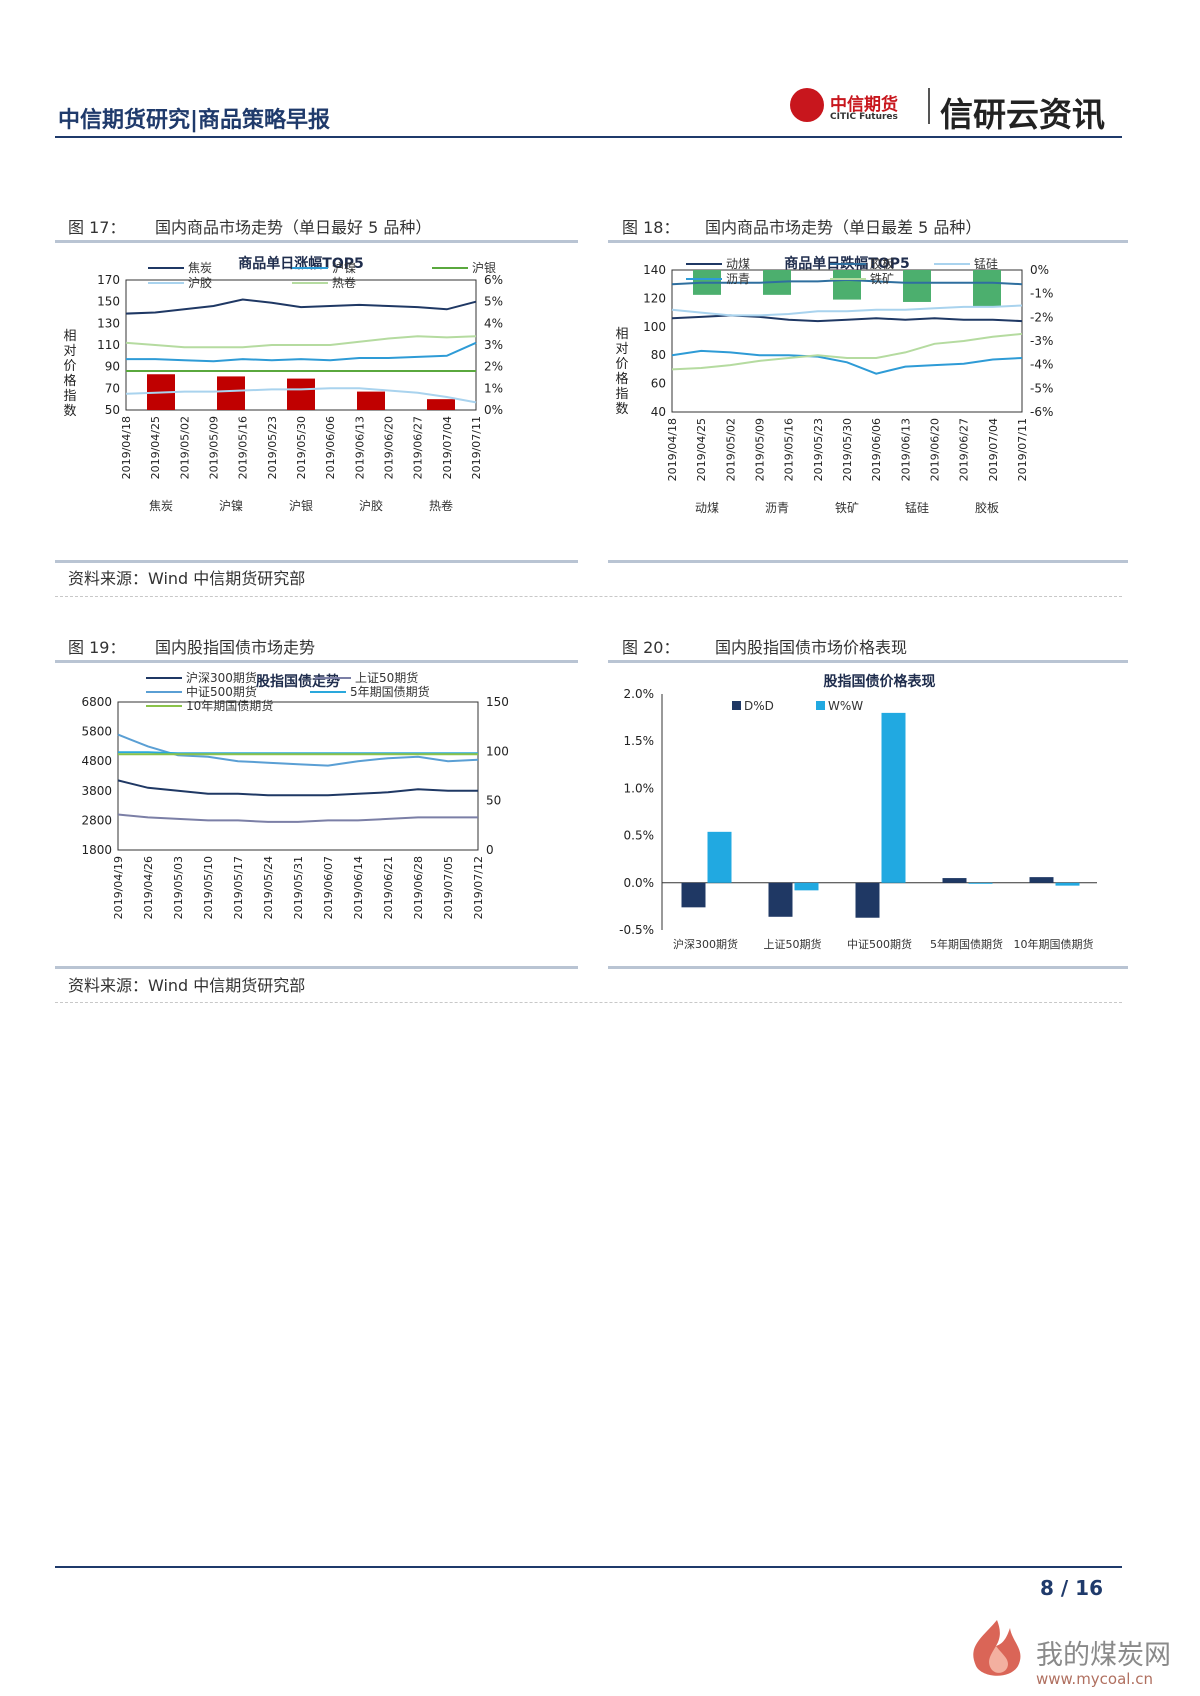  Describe the element at coordinates (108, 323) in the screenshot. I see `y-tick-label: 130` at that location.